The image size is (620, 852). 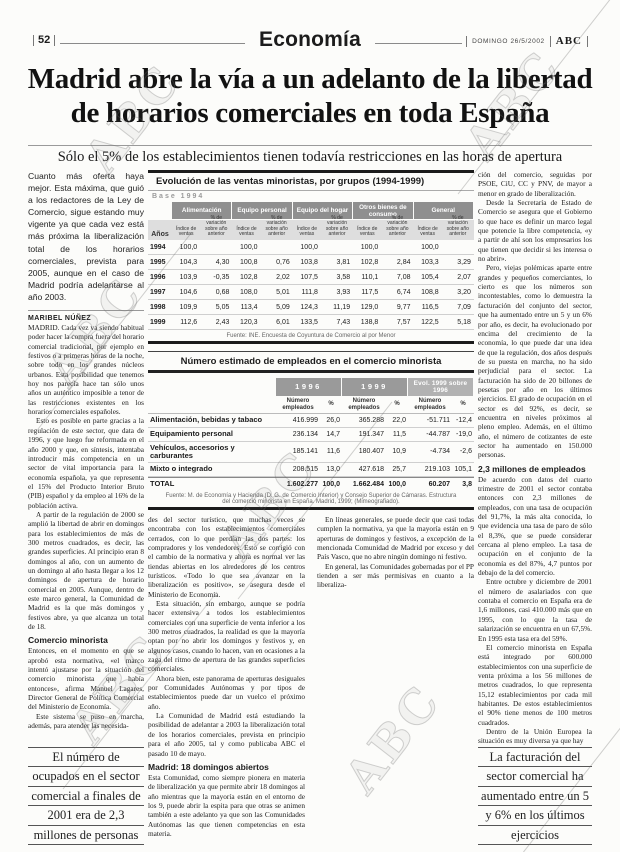 What do you see at coordinates (246, 292) in the screenshot?
I see `table1-value-cell: 108,0` at bounding box center [246, 292].